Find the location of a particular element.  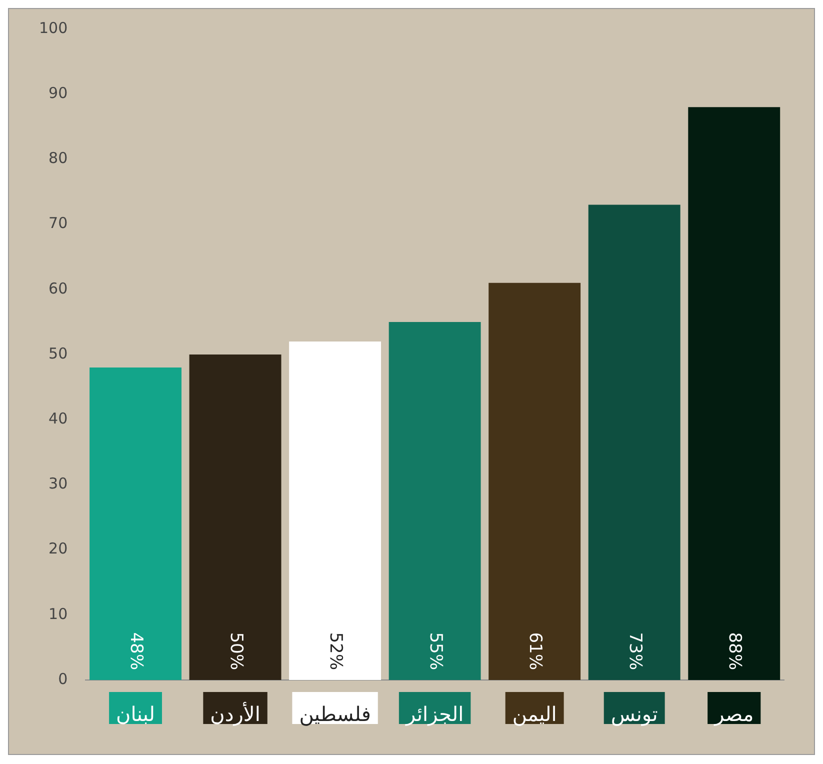

y-tick-label: 90 is located at coordinates (58, 93).